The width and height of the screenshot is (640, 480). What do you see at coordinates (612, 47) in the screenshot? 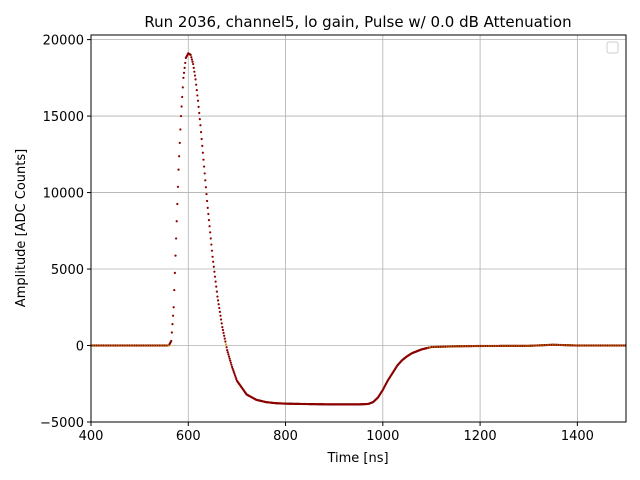
I see `legend-box` at bounding box center [612, 47].